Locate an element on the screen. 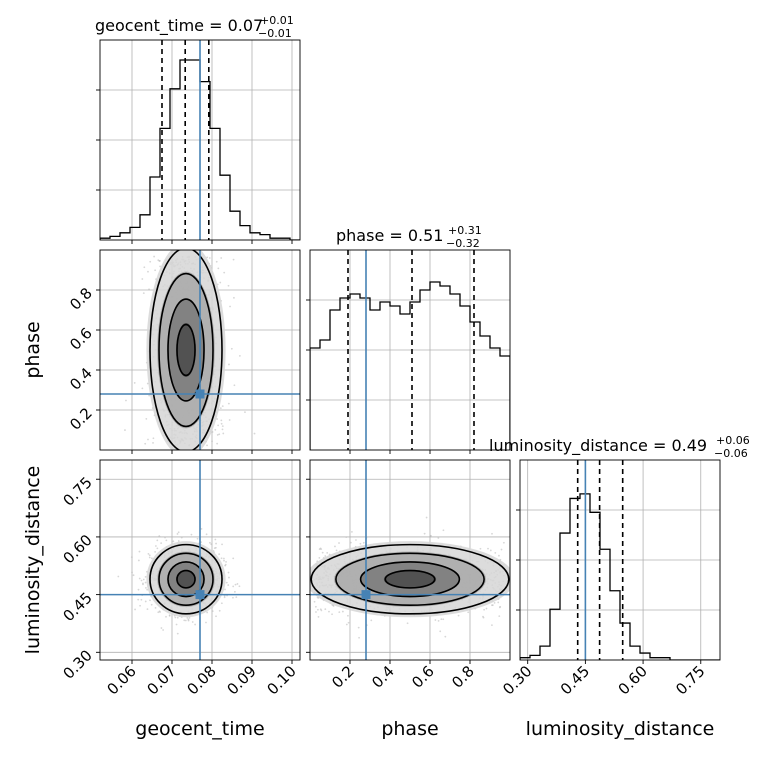 The width and height of the screenshot is (760, 760). title-luminosity-distance-plus: +0.06 is located at coordinates (733, 440).